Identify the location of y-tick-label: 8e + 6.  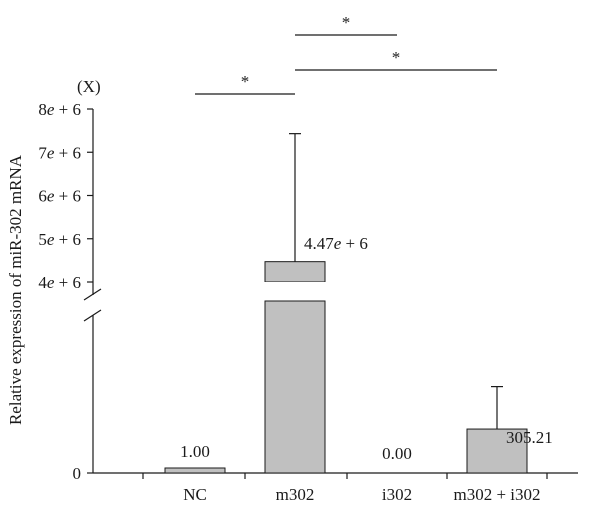
(59, 109).